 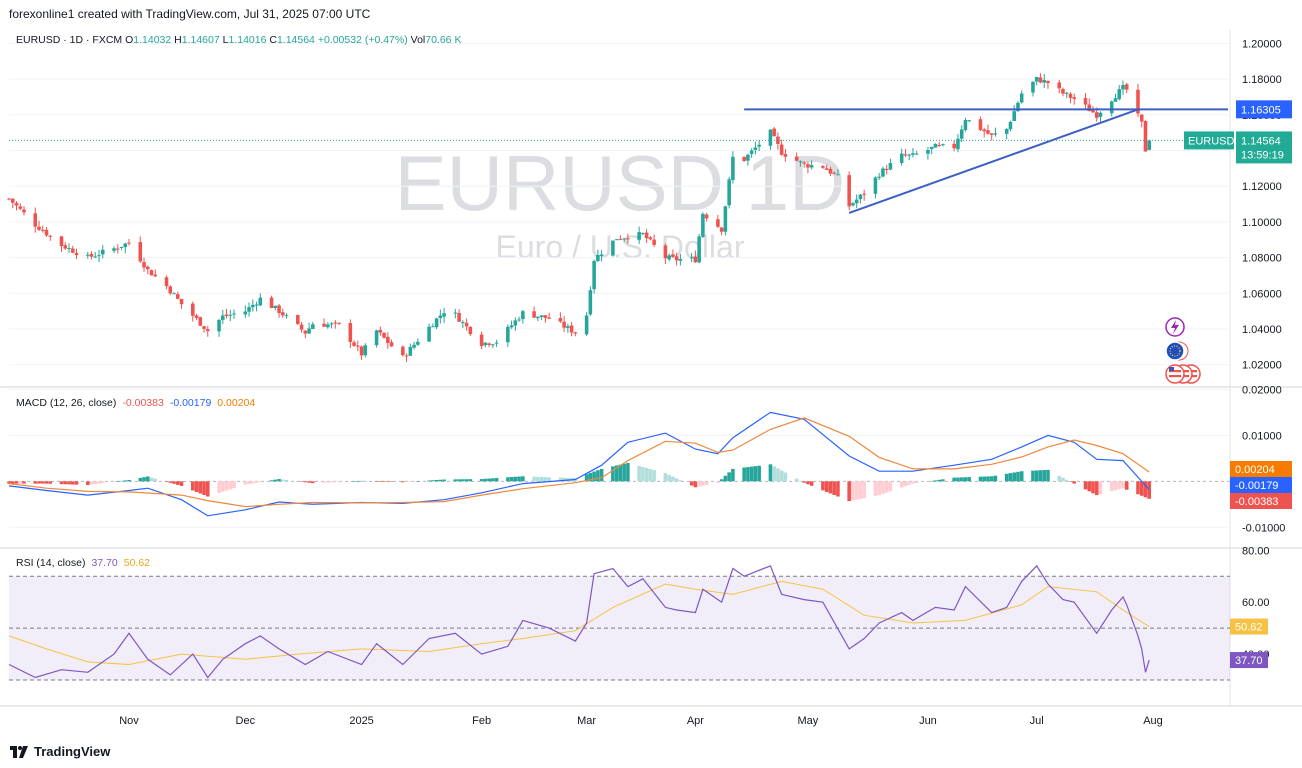 I want to click on macd-signal-line, so click(x=579, y=462).